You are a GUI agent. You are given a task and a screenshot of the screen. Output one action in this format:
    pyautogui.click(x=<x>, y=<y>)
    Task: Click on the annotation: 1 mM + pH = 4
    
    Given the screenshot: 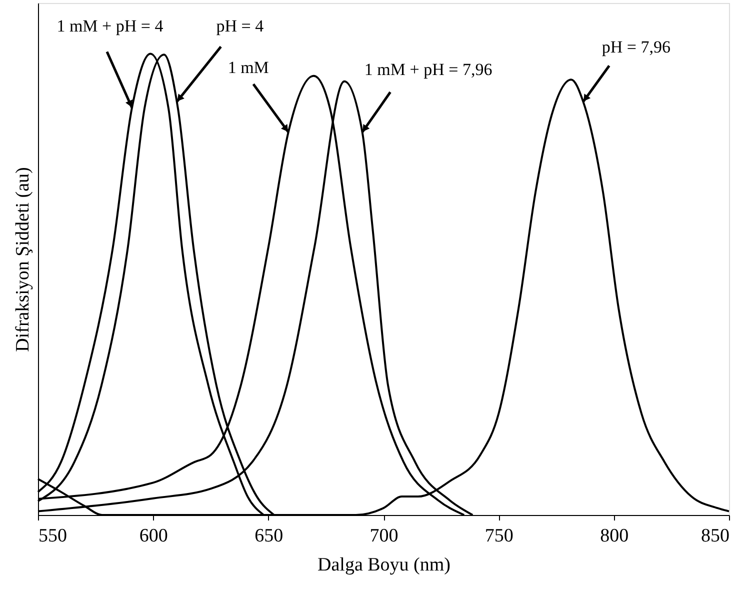 What is the action you would take?
    pyautogui.click(x=110, y=26)
    